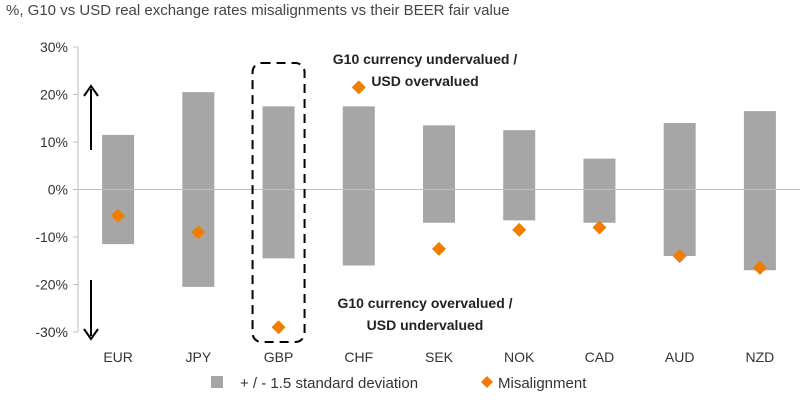 The width and height of the screenshot is (810, 418). What do you see at coordinates (51, 237) in the screenshot?
I see `y-tick-label: -10%` at bounding box center [51, 237].